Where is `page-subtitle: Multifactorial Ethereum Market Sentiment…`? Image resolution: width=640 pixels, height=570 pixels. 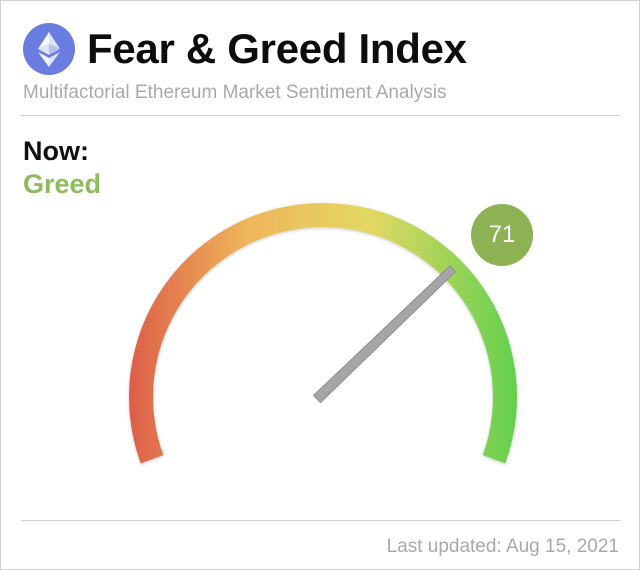
page-subtitle: Multifactorial Ethereum Market Sentiment… is located at coordinates (235, 92).